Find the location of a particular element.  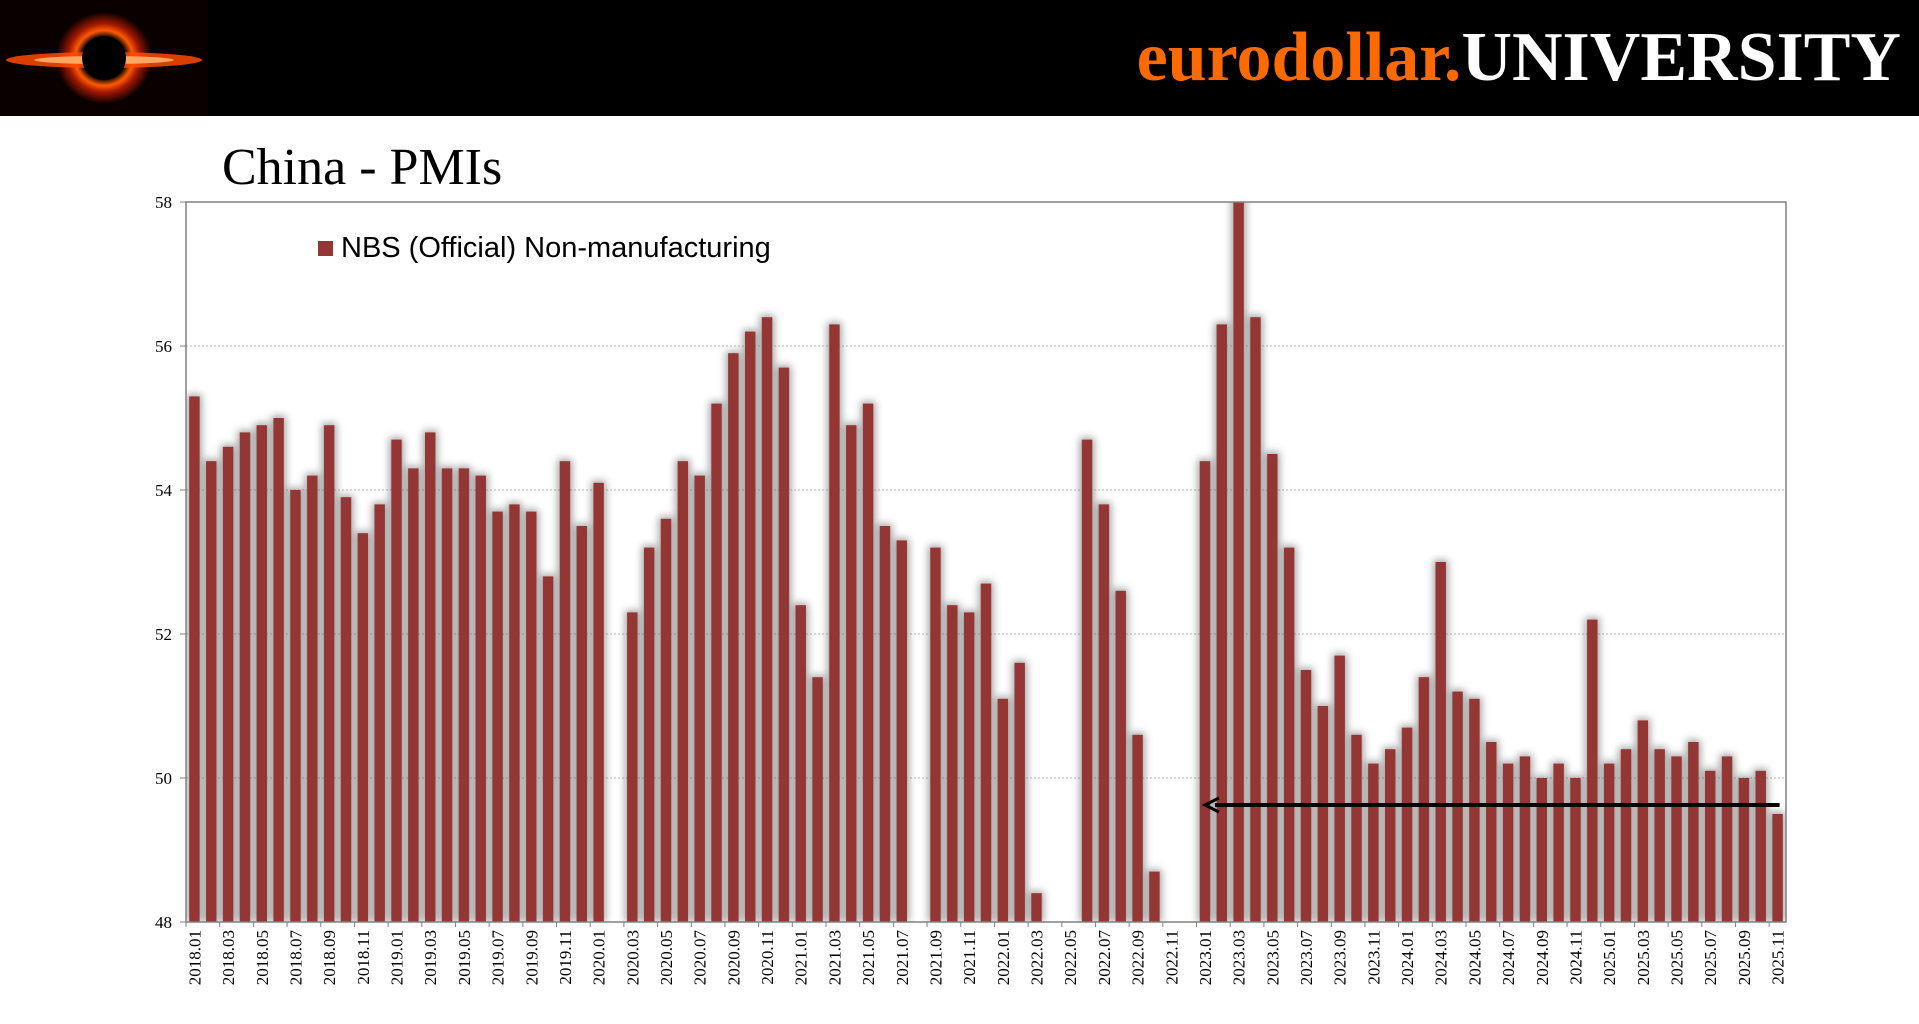

brand-part-eurodollar: eurodollar. is located at coordinates (1299, 57).